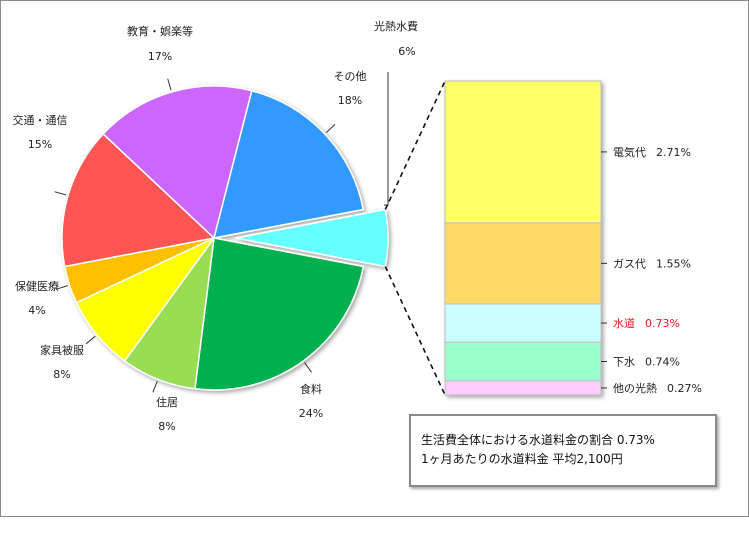 This screenshot has width=749, height=539. What do you see at coordinates (538, 440) in the screenshot?
I see `summary-line-ratio: 生活費全体における水道料金の割合 0.73%` at bounding box center [538, 440].